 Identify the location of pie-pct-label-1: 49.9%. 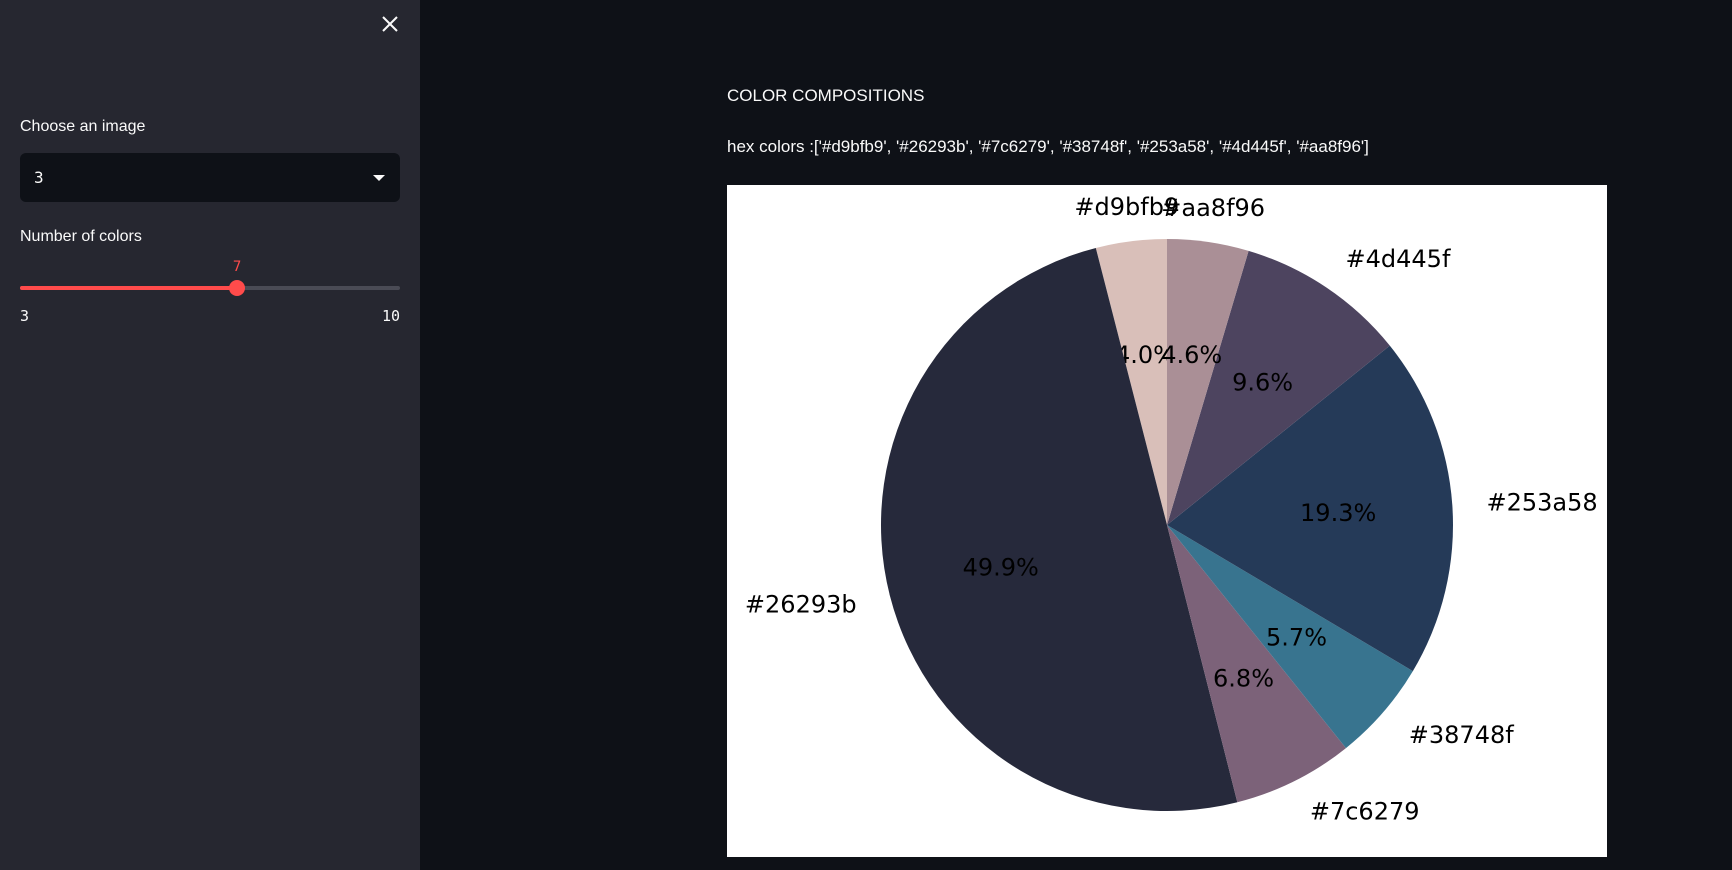
(1001, 567).